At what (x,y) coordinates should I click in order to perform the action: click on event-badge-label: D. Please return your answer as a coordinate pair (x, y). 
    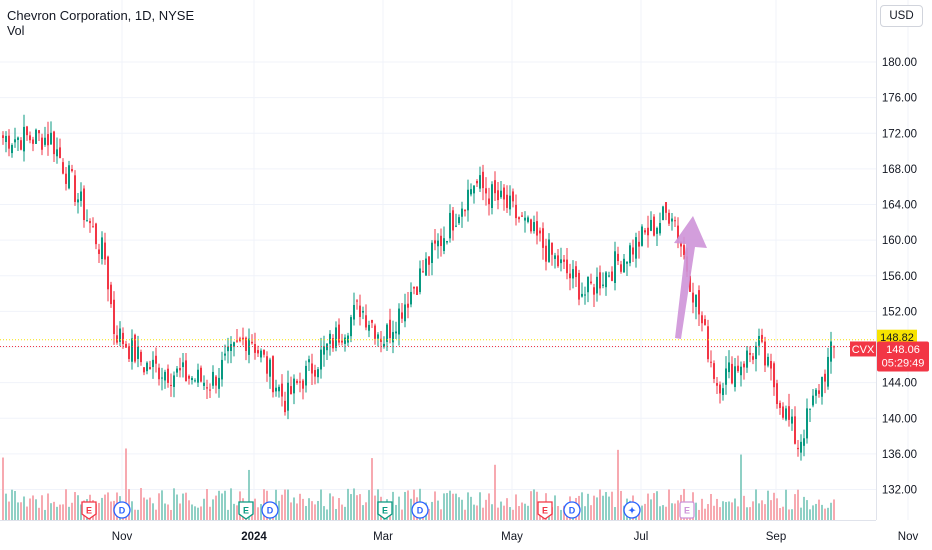
    Looking at the image, I should click on (122, 511).